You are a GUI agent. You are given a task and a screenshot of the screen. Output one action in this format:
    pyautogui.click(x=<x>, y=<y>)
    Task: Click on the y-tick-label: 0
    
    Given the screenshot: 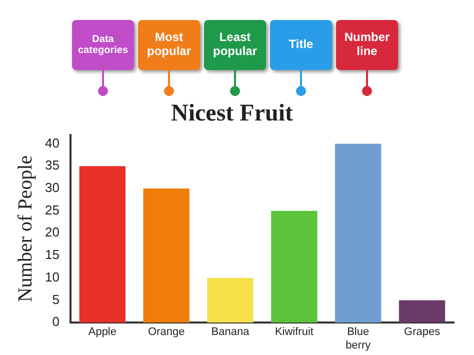 What is the action you would take?
    pyautogui.click(x=56, y=322)
    